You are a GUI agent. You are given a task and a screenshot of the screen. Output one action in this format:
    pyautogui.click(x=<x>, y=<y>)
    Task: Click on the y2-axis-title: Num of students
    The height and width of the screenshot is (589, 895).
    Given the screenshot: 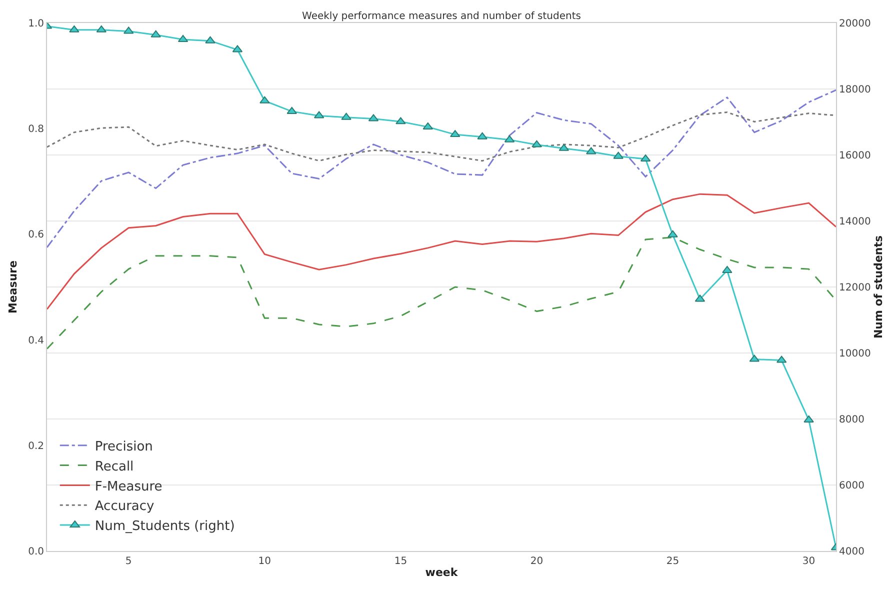 What is the action you would take?
    pyautogui.click(x=879, y=286)
    